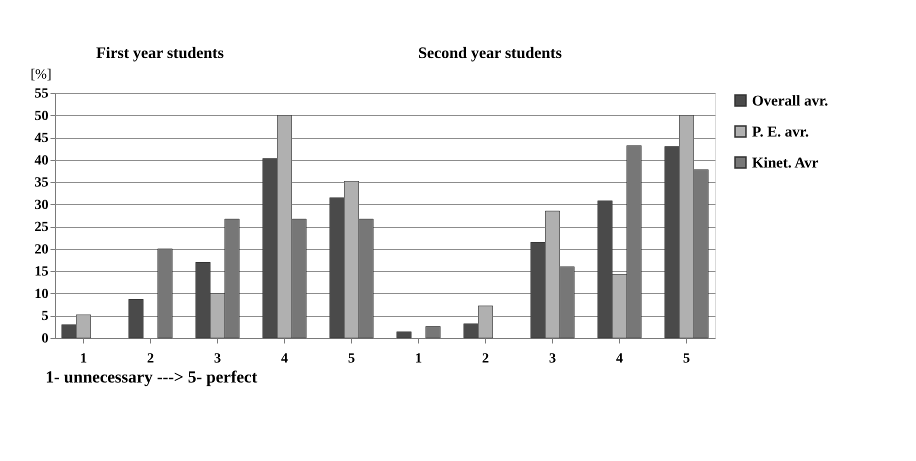 The height and width of the screenshot is (461, 916). Describe the element at coordinates (152, 377) in the screenshot. I see `x-axis-title: 1- unnecessary ---> 5- perfect` at that location.